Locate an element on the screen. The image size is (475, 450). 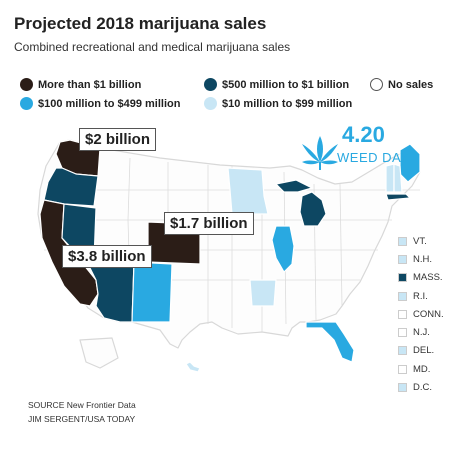
source-note: SOURCE New Frontier Data is located at coordinates (82, 405).